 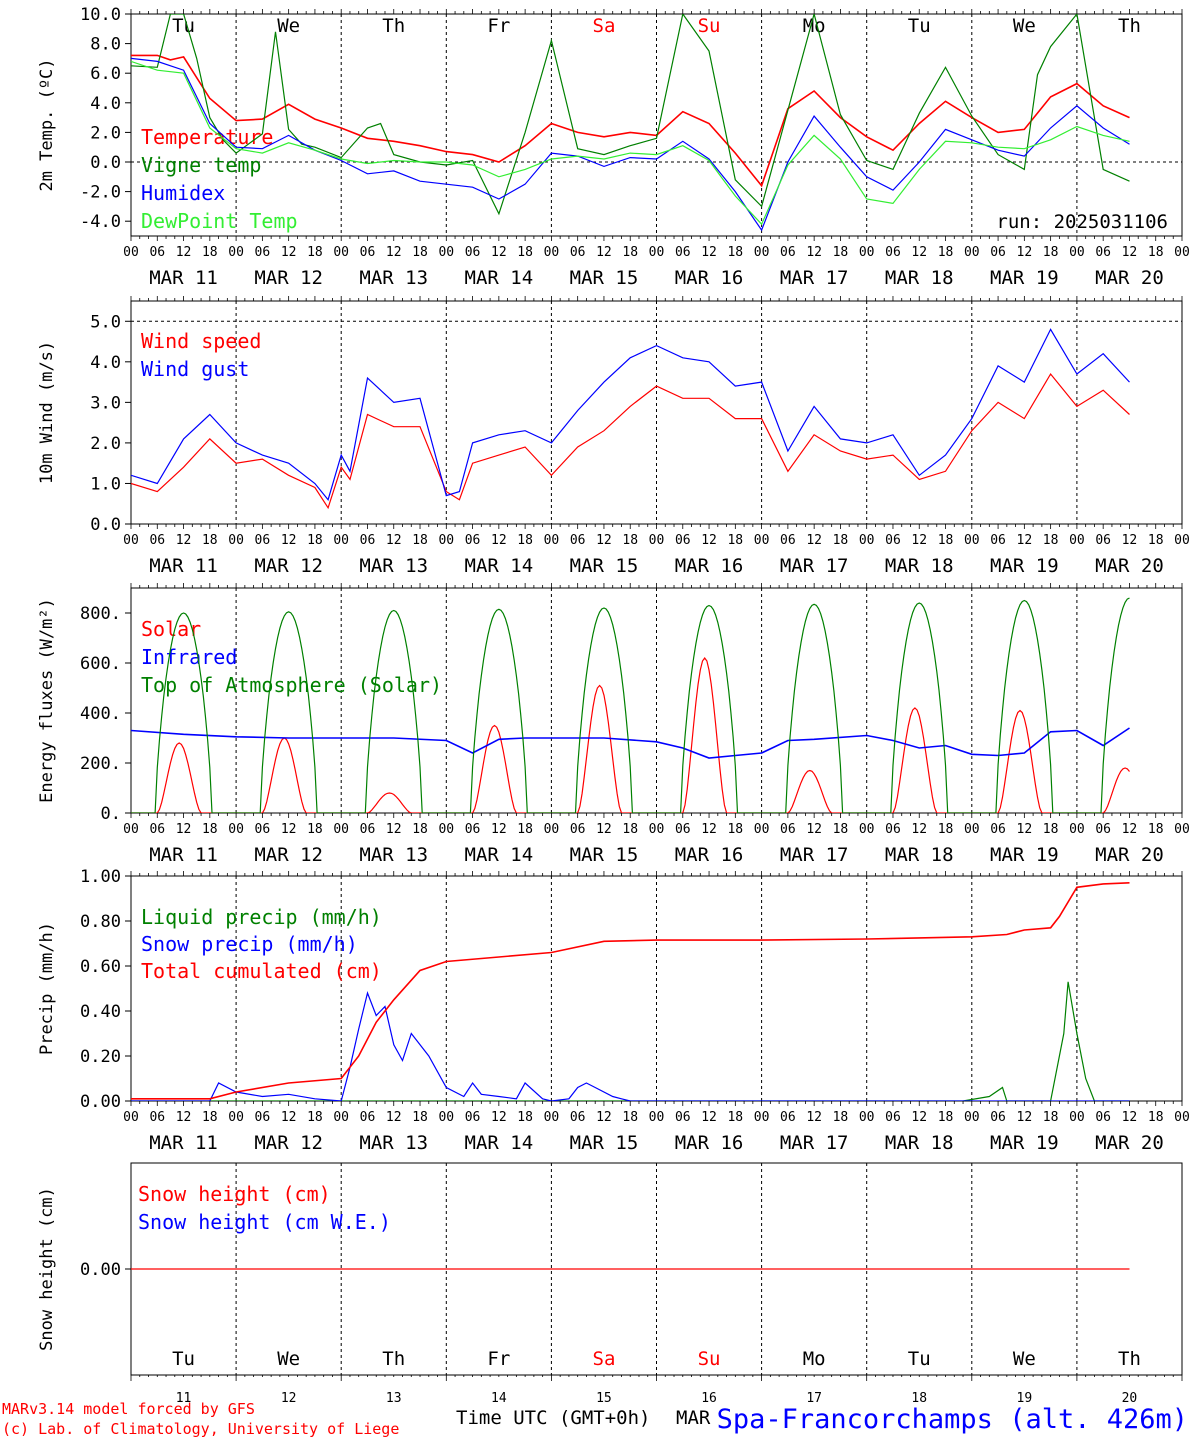 I want to click on date-label: MAR 17, so click(x=814, y=278).